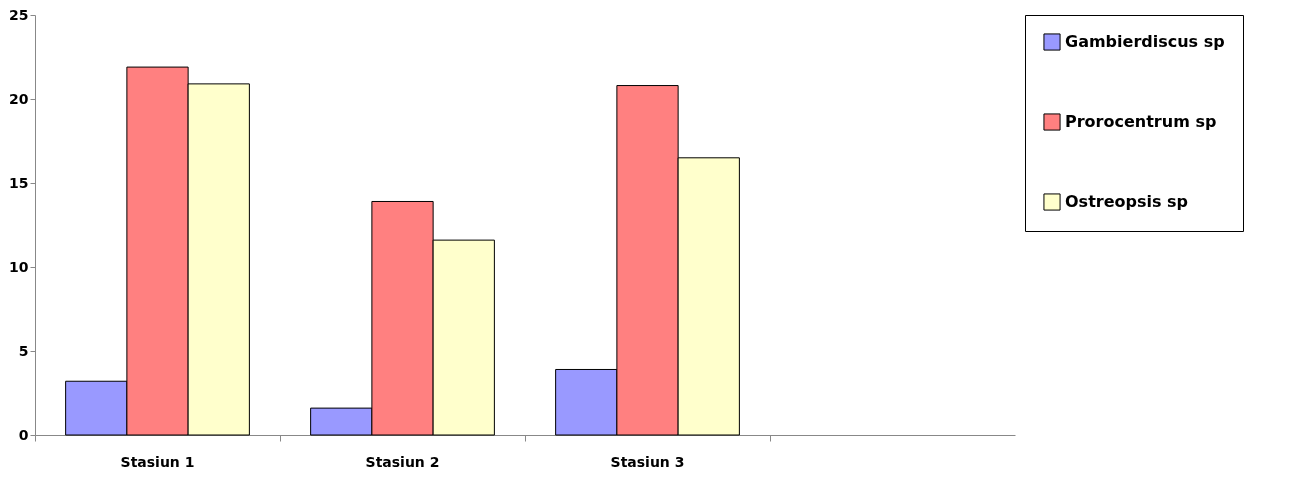 The image size is (1310, 492). What do you see at coordinates (23, 434) in the screenshot?
I see `y-tick-label: 0` at bounding box center [23, 434].